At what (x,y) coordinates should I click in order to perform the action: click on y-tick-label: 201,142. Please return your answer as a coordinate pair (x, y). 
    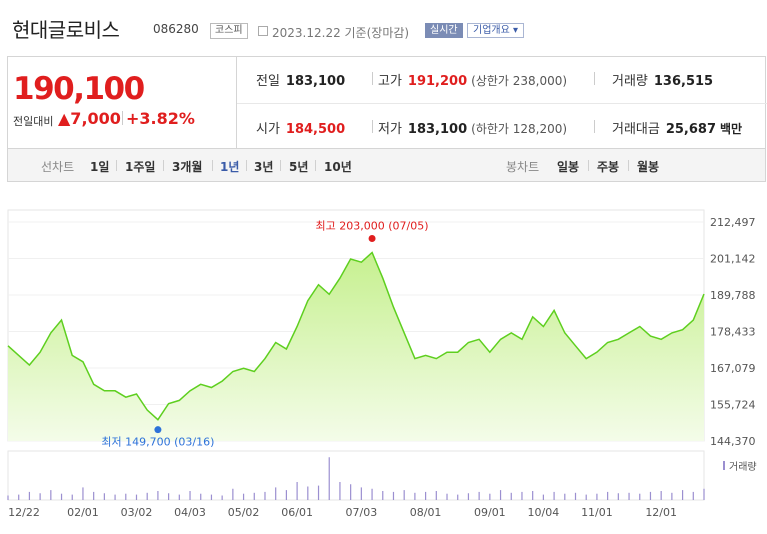
    Looking at the image, I should click on (733, 259).